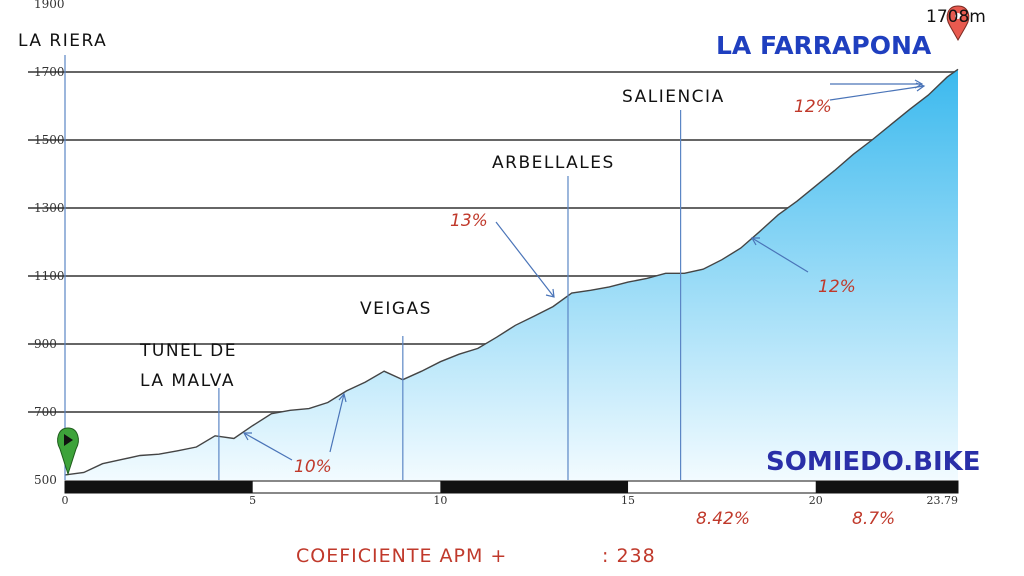 The height and width of the screenshot is (576, 1024). Describe the element at coordinates (401, 556) in the screenshot. I see `coefficient-label: COEFICIENTE APM +` at that location.